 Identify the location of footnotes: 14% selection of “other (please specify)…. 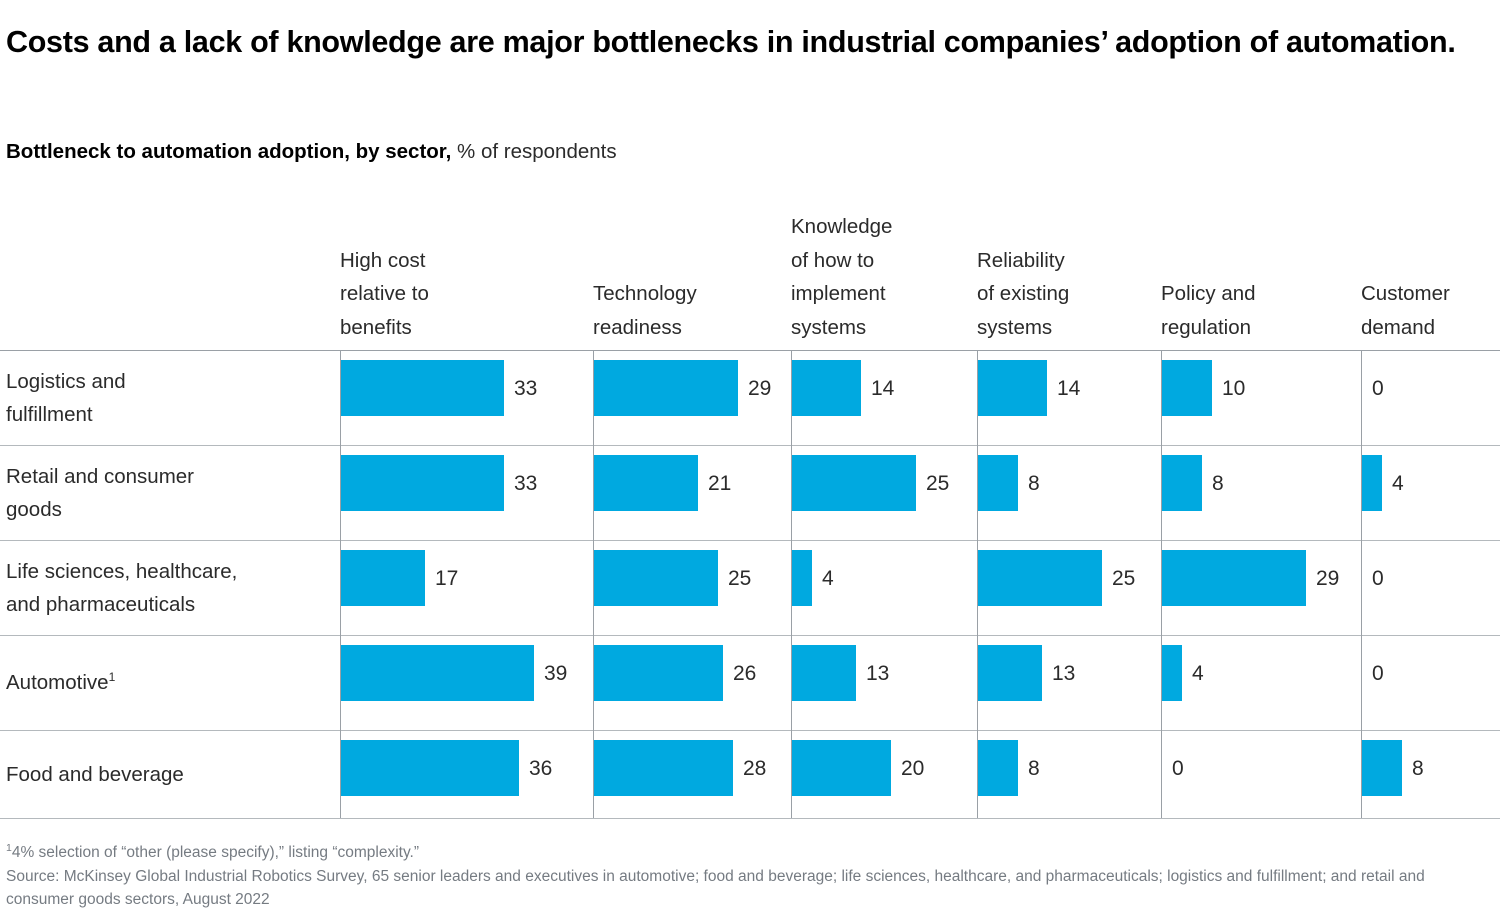
(741, 876).